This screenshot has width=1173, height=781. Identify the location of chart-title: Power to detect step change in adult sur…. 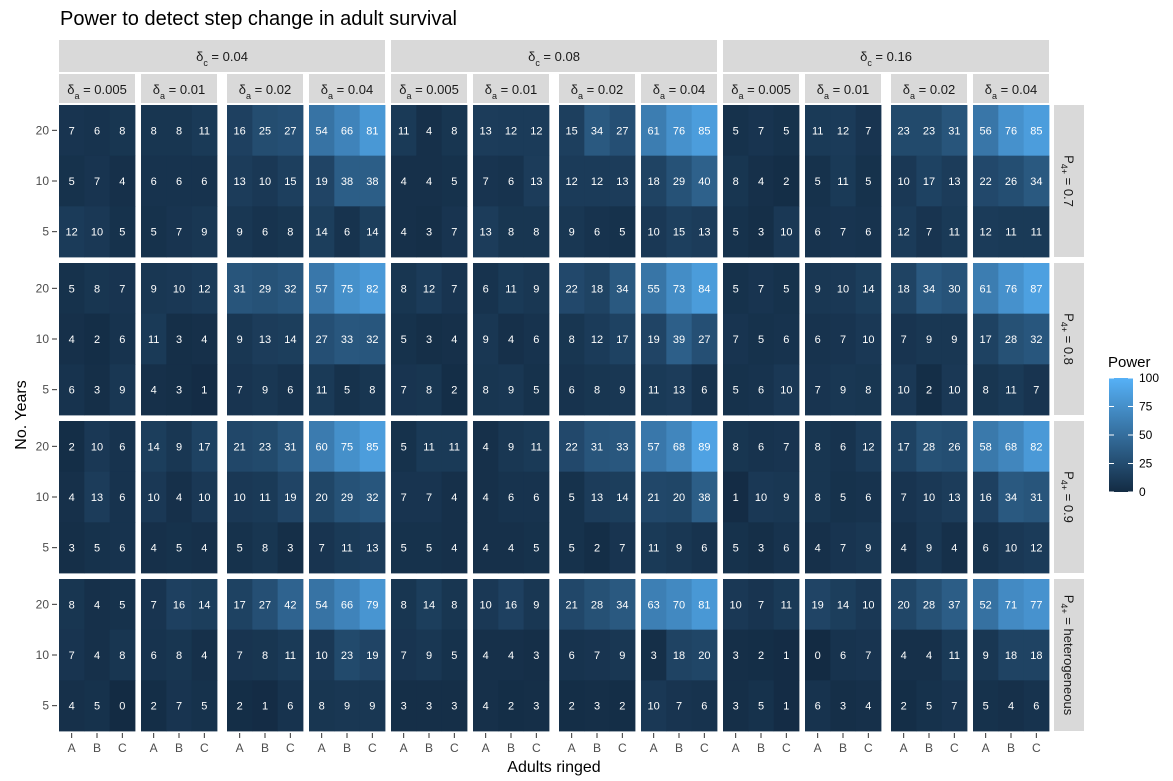
(258, 19).